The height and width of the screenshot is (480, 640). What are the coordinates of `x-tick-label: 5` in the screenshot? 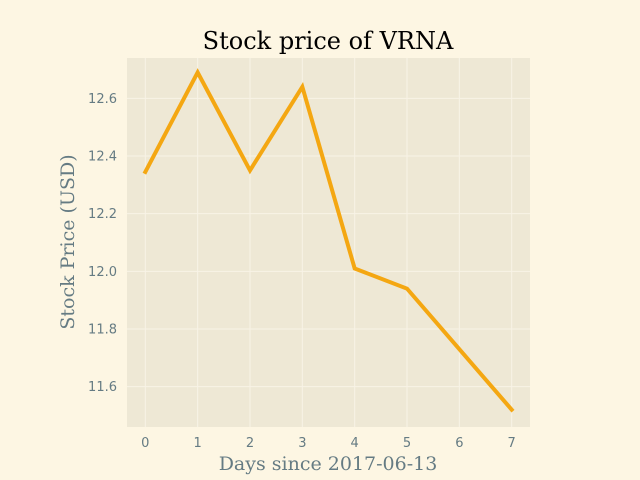 It's located at (407, 443).